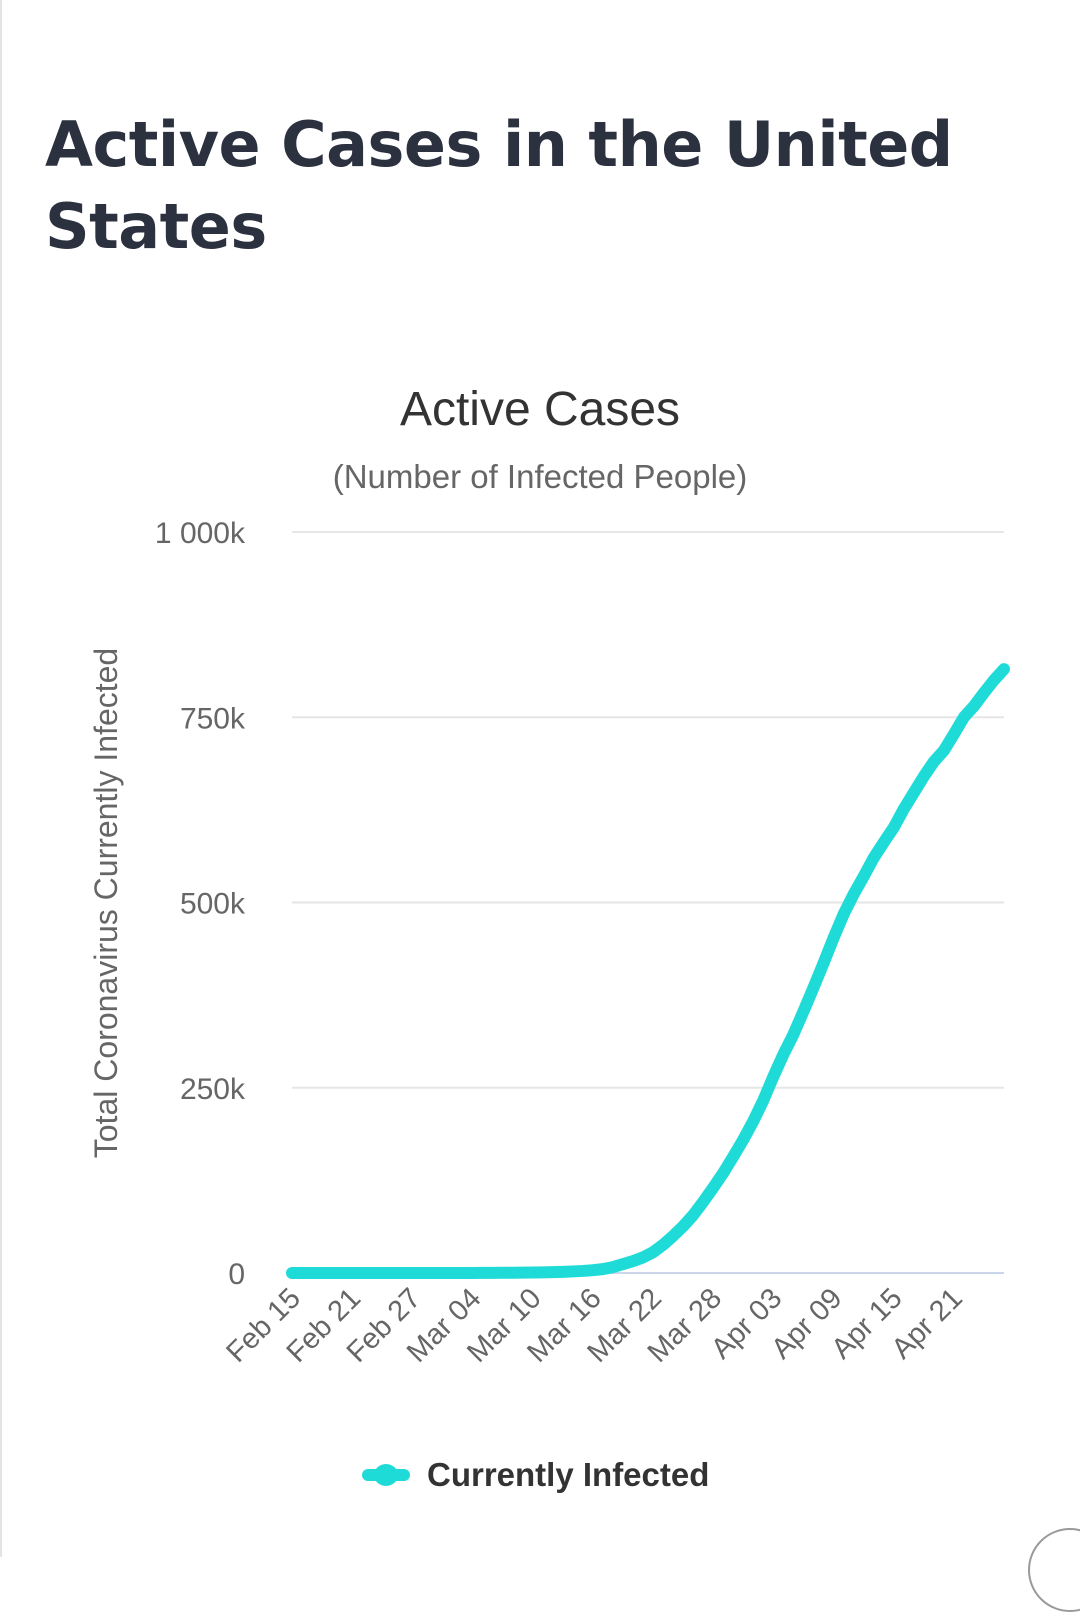  Describe the element at coordinates (200, 533) in the screenshot. I see `y-tick-label: 1 000k` at that location.